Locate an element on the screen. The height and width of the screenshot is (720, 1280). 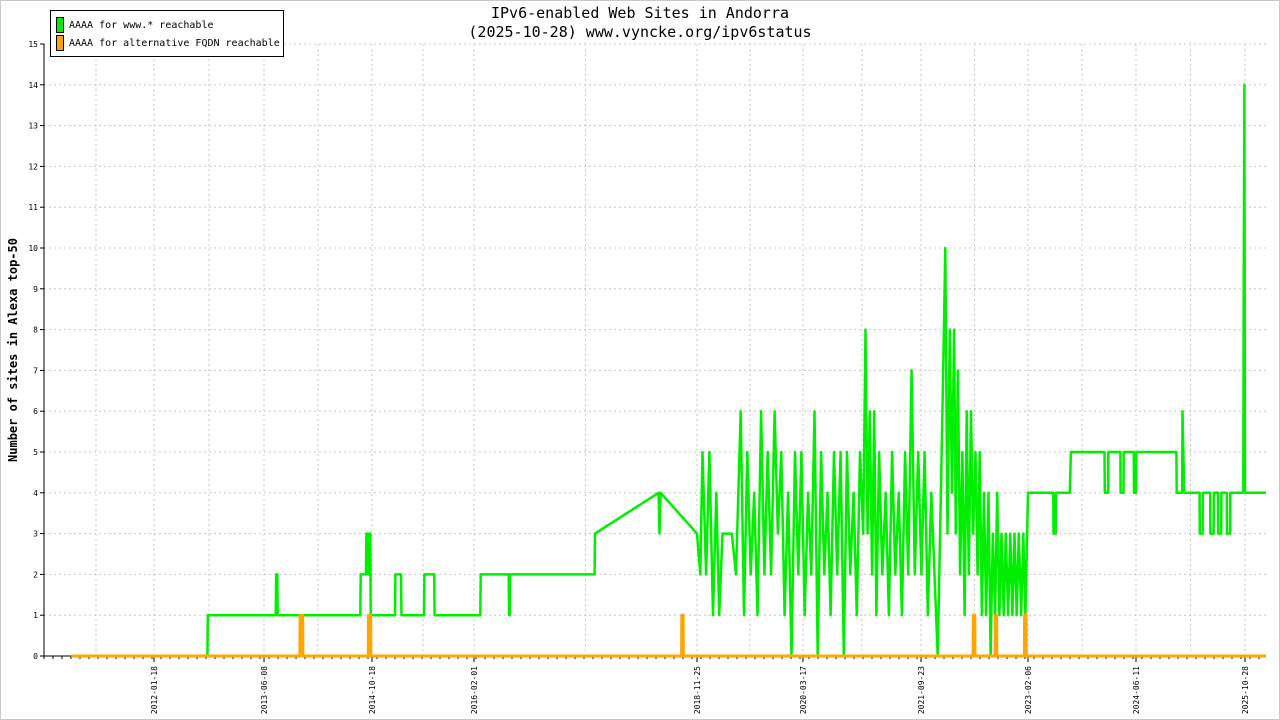
y-tick-label: 3 is located at coordinates (35, 534).